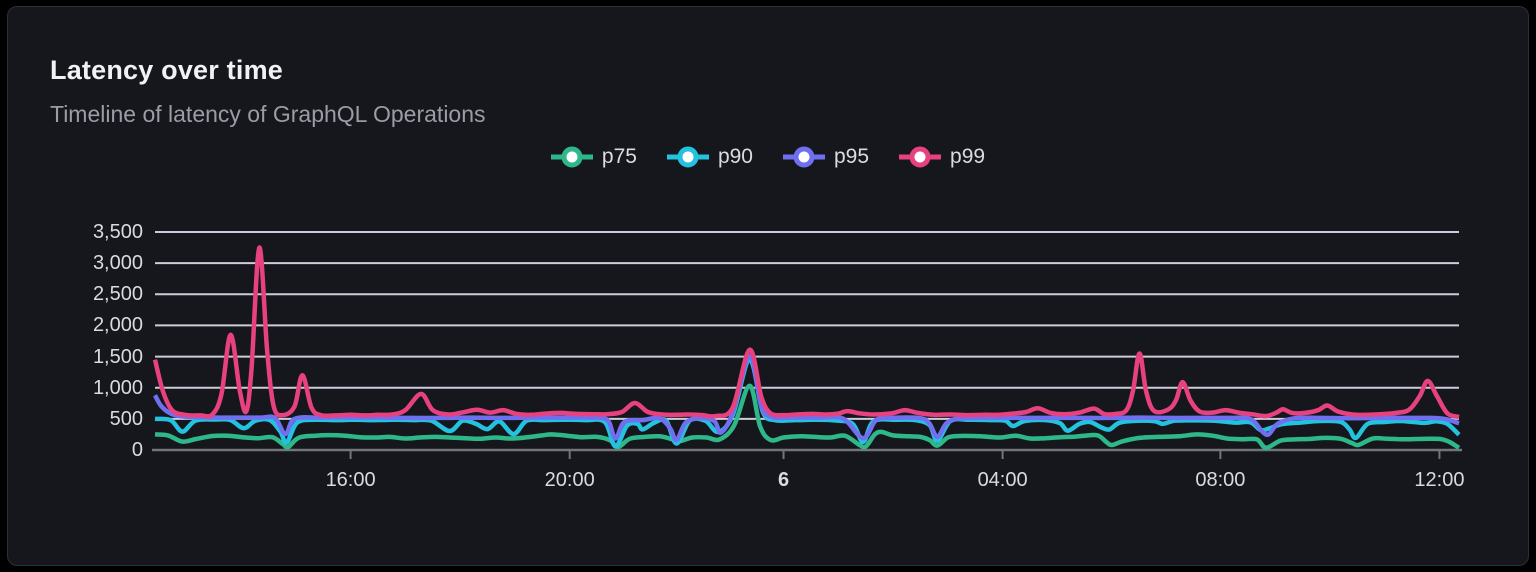  Describe the element at coordinates (852, 156) in the screenshot. I see `legend-label: p95` at that location.